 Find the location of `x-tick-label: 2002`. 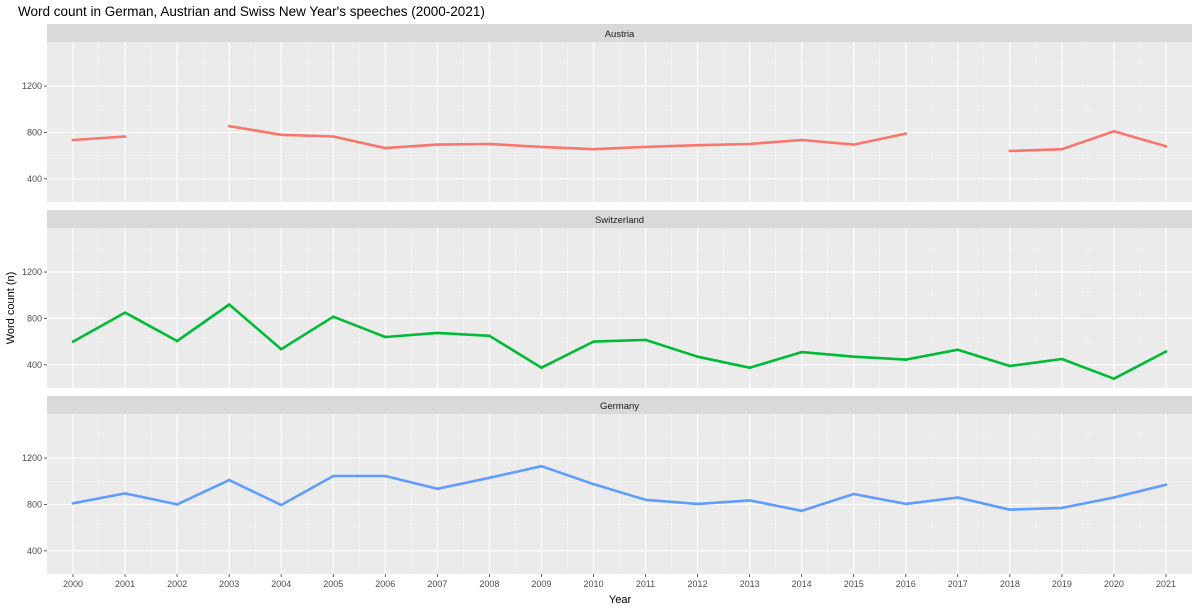

x-tick-label: 2002 is located at coordinates (177, 584).